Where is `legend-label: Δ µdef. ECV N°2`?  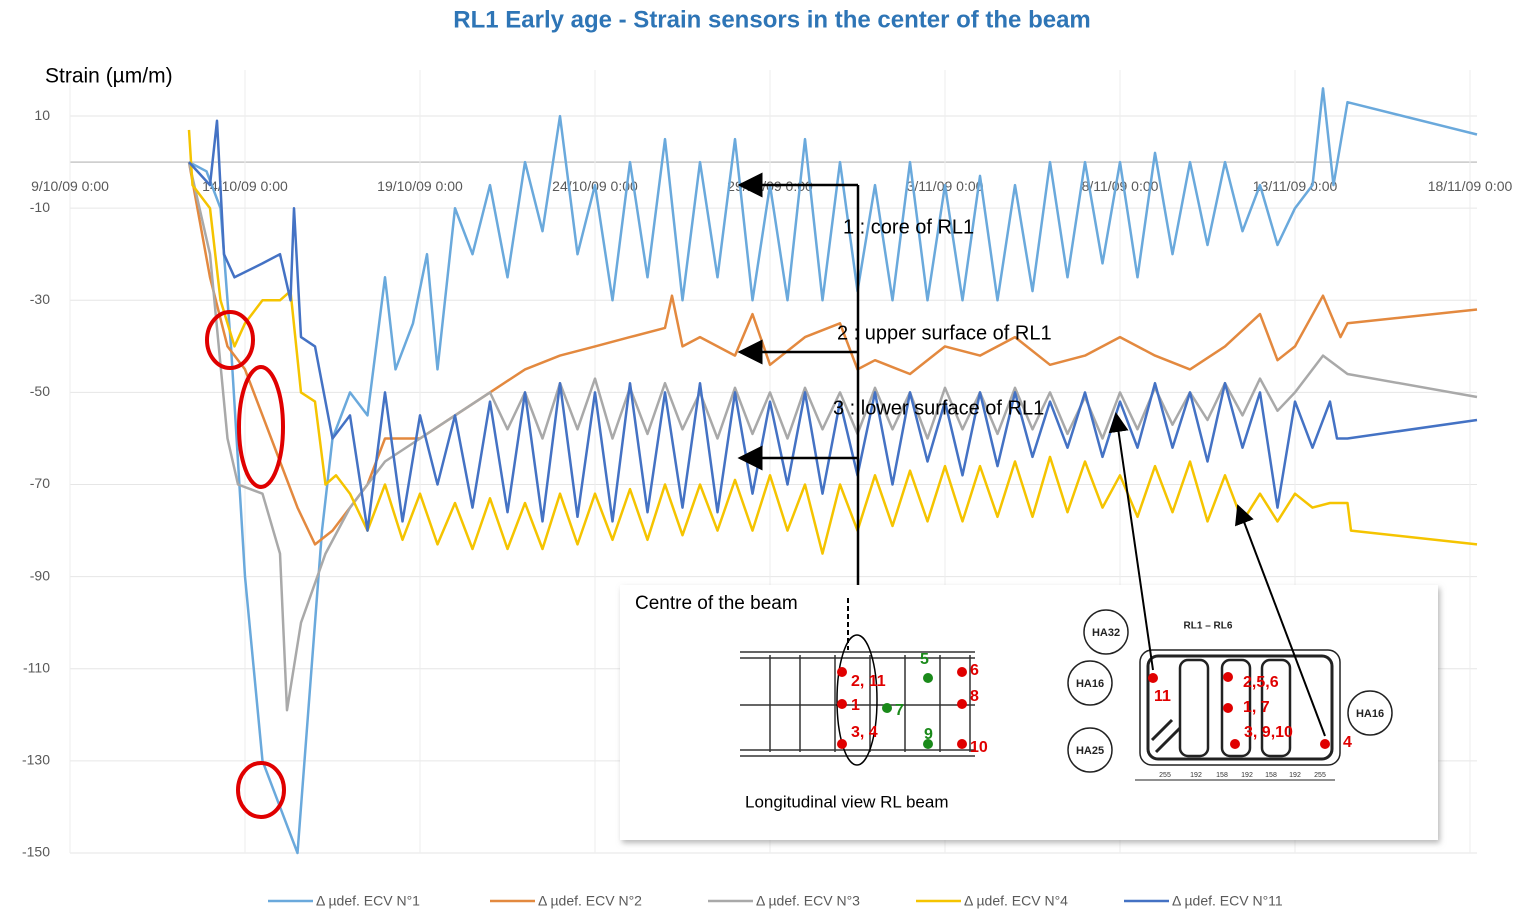 legend-label: Δ µdef. ECV N°2 is located at coordinates (590, 901).